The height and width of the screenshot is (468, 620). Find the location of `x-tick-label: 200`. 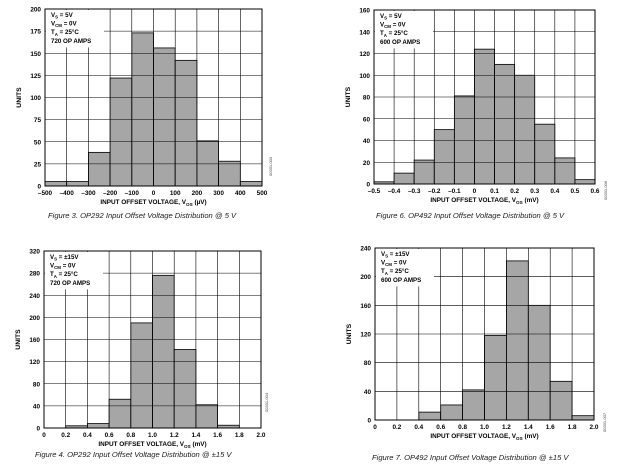

x-tick-label: 200 is located at coordinates (197, 193).